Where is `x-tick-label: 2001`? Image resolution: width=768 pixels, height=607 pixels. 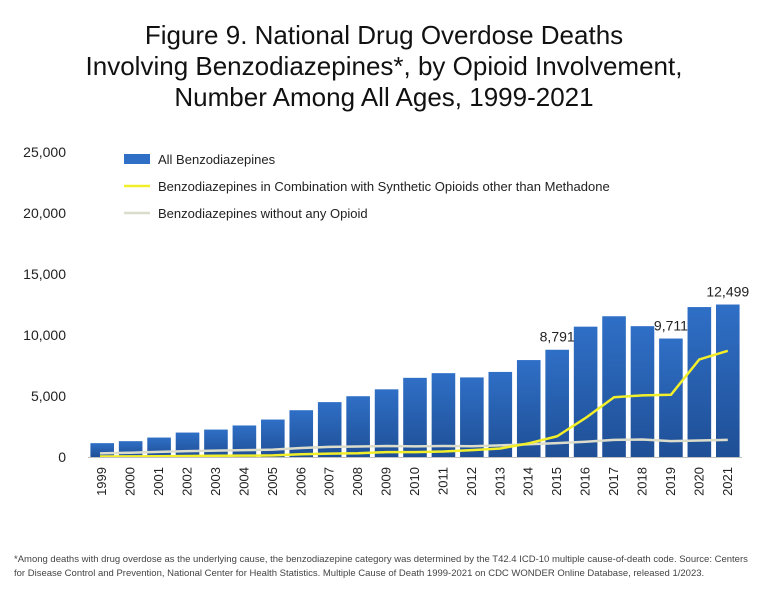
x-tick-label: 2001 is located at coordinates (158, 481).